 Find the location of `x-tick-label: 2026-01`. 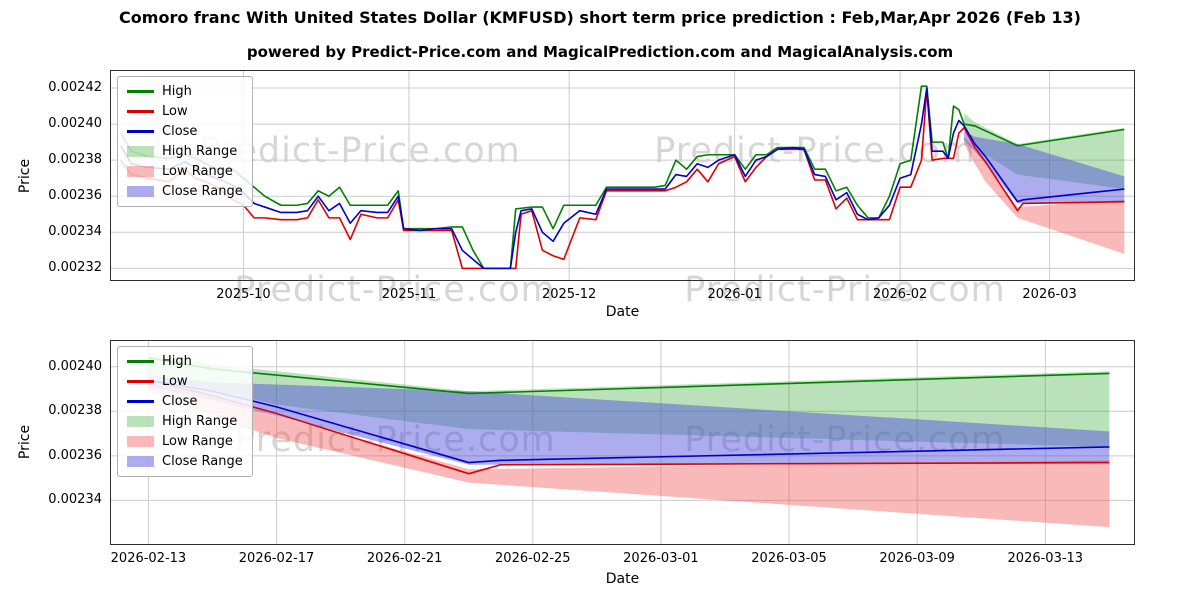

x-tick-label: 2026-01 is located at coordinates (734, 294).